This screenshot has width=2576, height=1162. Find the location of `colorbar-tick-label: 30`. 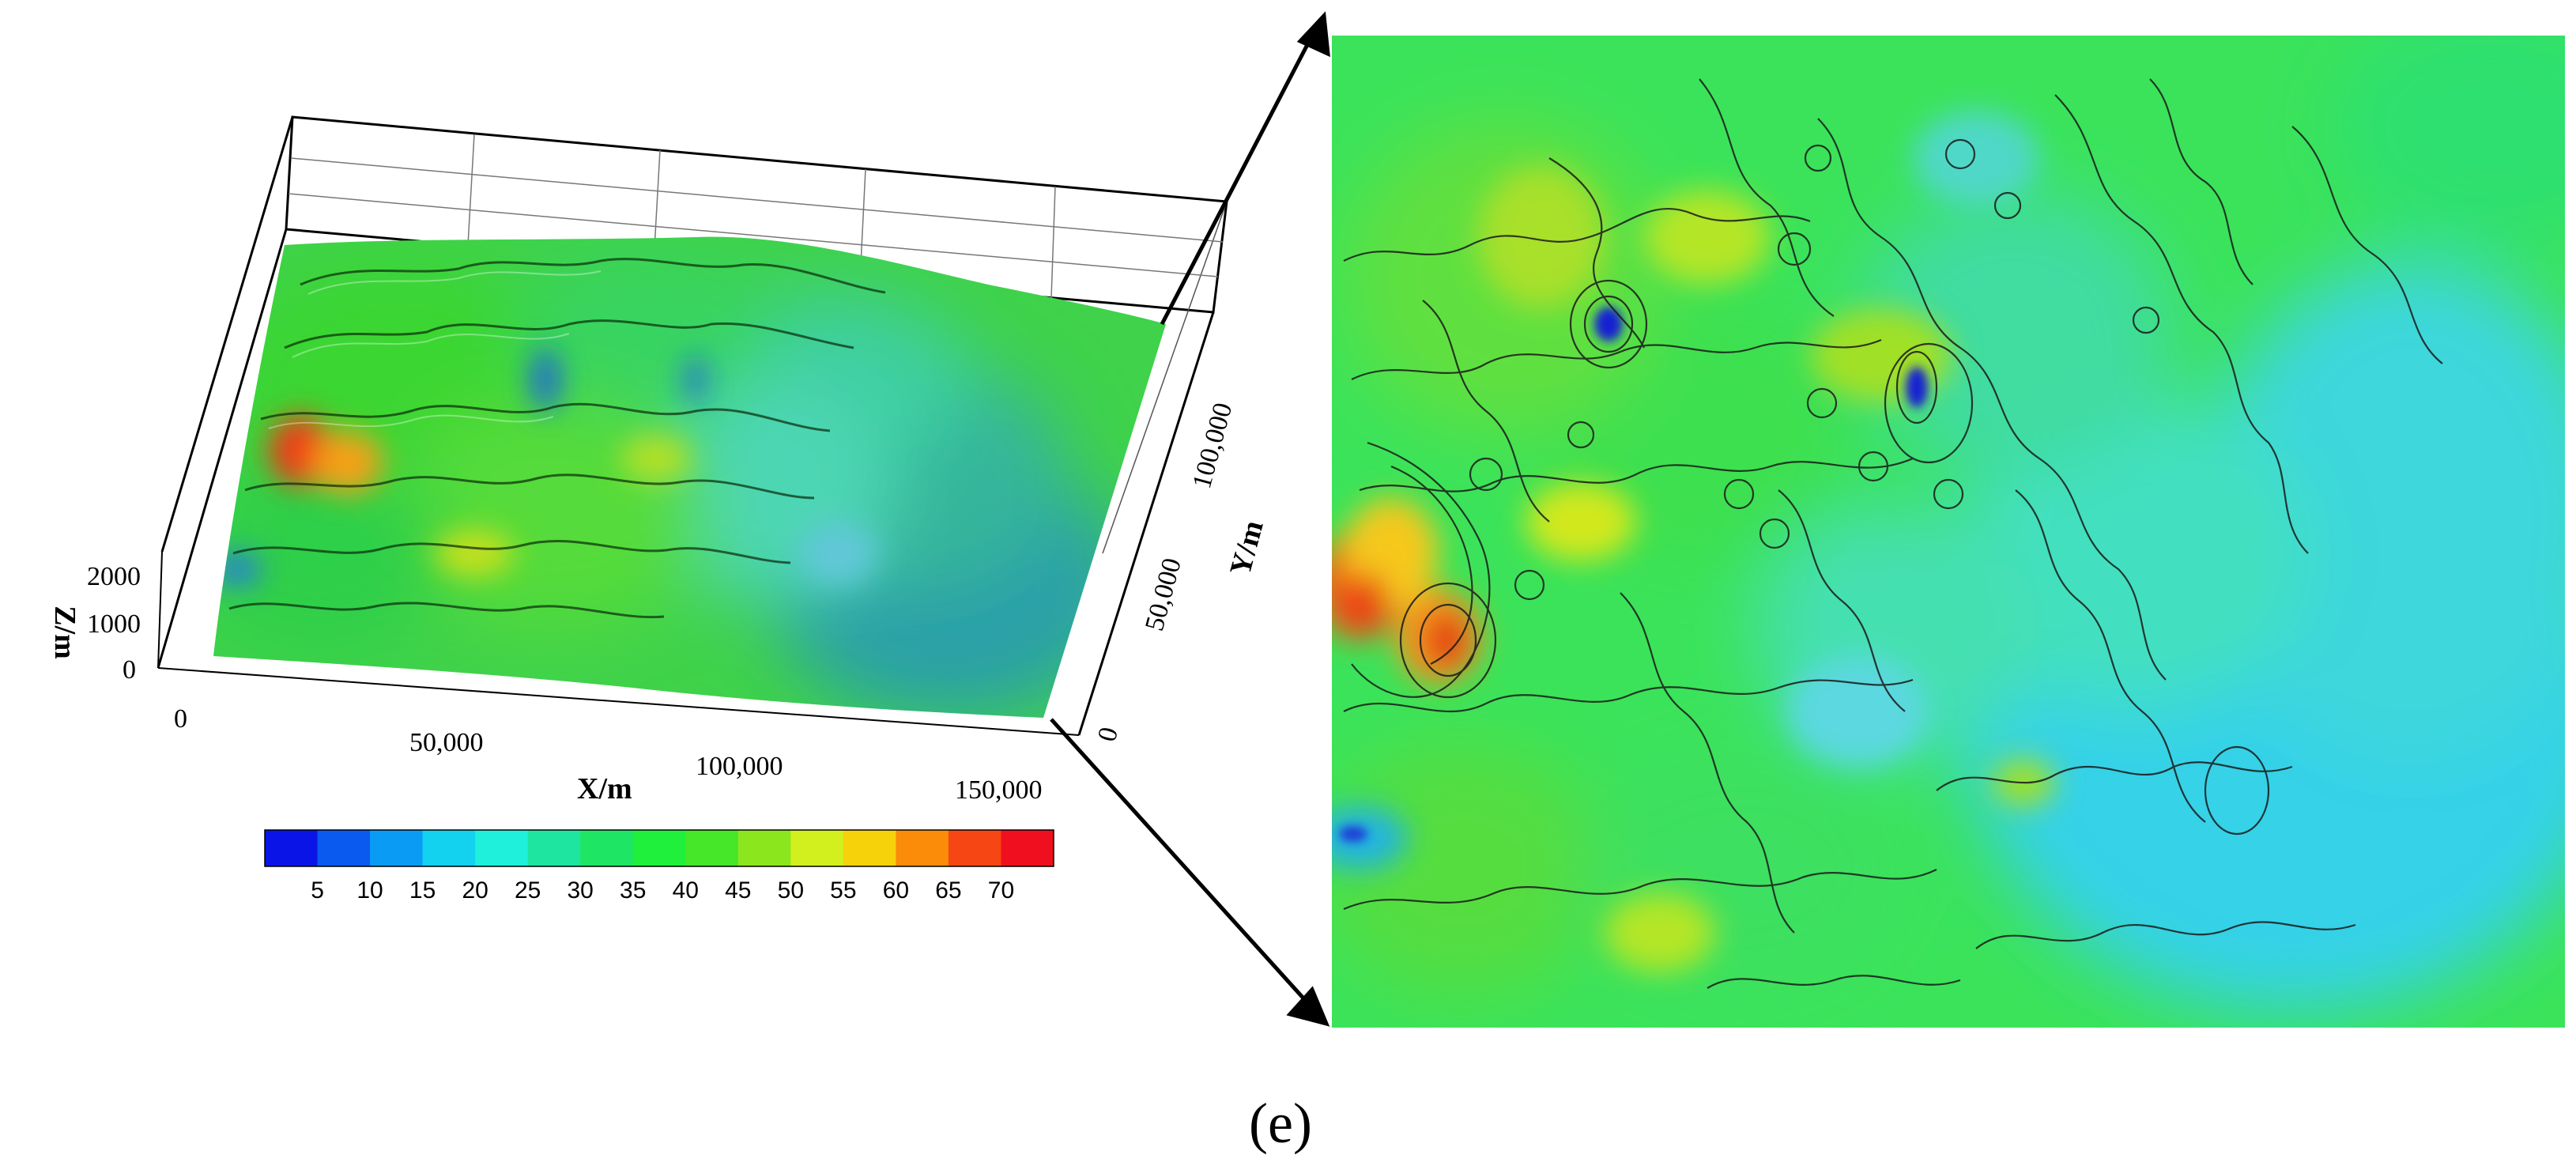

colorbar-tick-label: 30 is located at coordinates (581, 890).